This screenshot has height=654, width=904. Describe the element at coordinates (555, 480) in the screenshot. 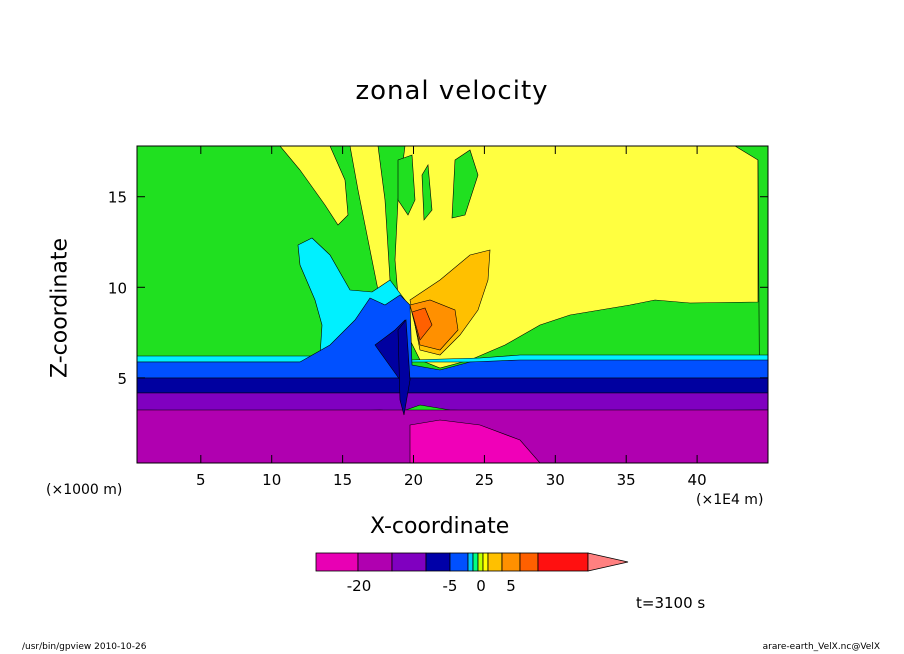

I see `x-tick-label: 30` at that location.